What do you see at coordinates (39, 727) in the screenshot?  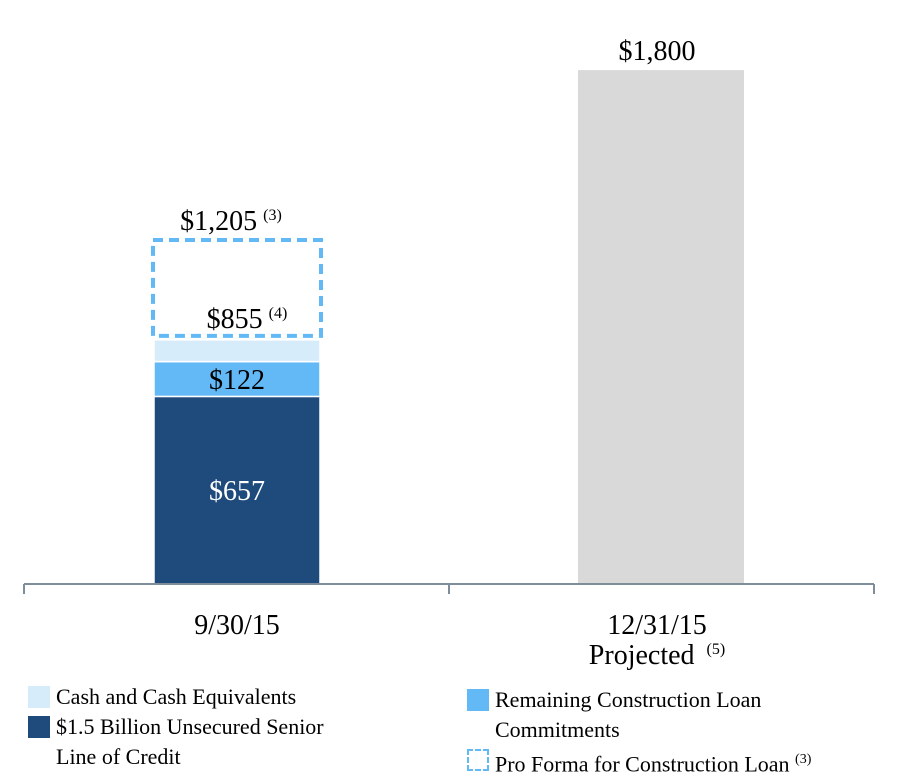 I see `legend-swatch-line-of-credit` at bounding box center [39, 727].